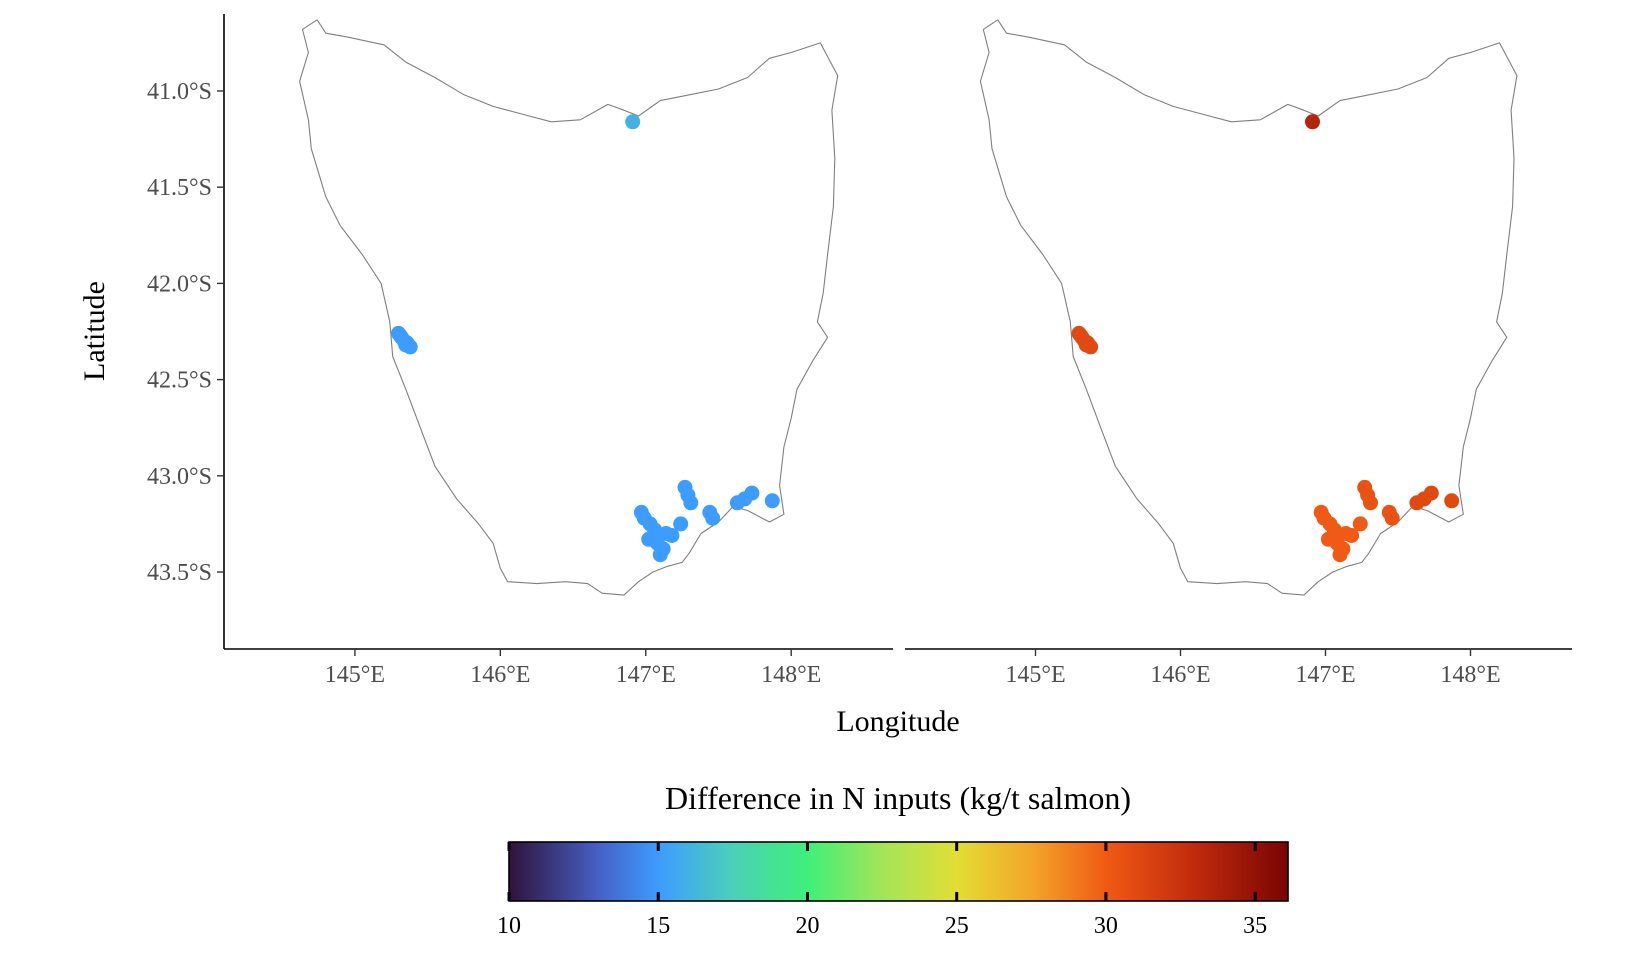 The height and width of the screenshot is (960, 1632). What do you see at coordinates (179, 284) in the screenshot?
I see `y-tick-label: 42.0°S` at bounding box center [179, 284].